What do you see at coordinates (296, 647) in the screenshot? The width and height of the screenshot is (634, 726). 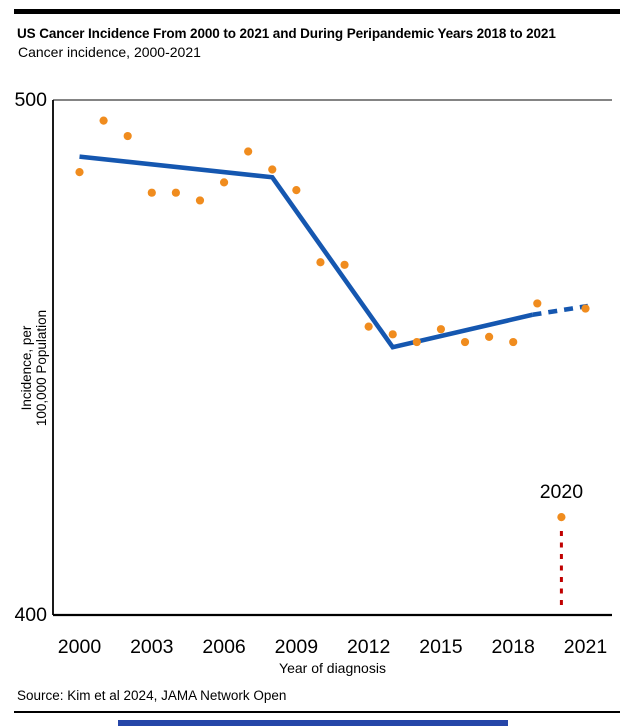 I see `x-tick-label-2009: 2009` at bounding box center [296, 647].